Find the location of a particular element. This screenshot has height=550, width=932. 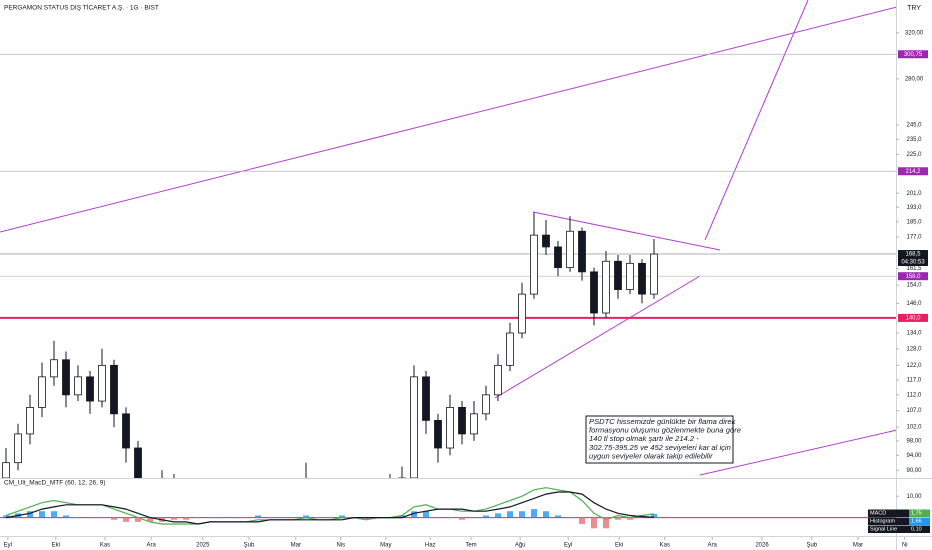

indicator is located at coordinates (448, 508).